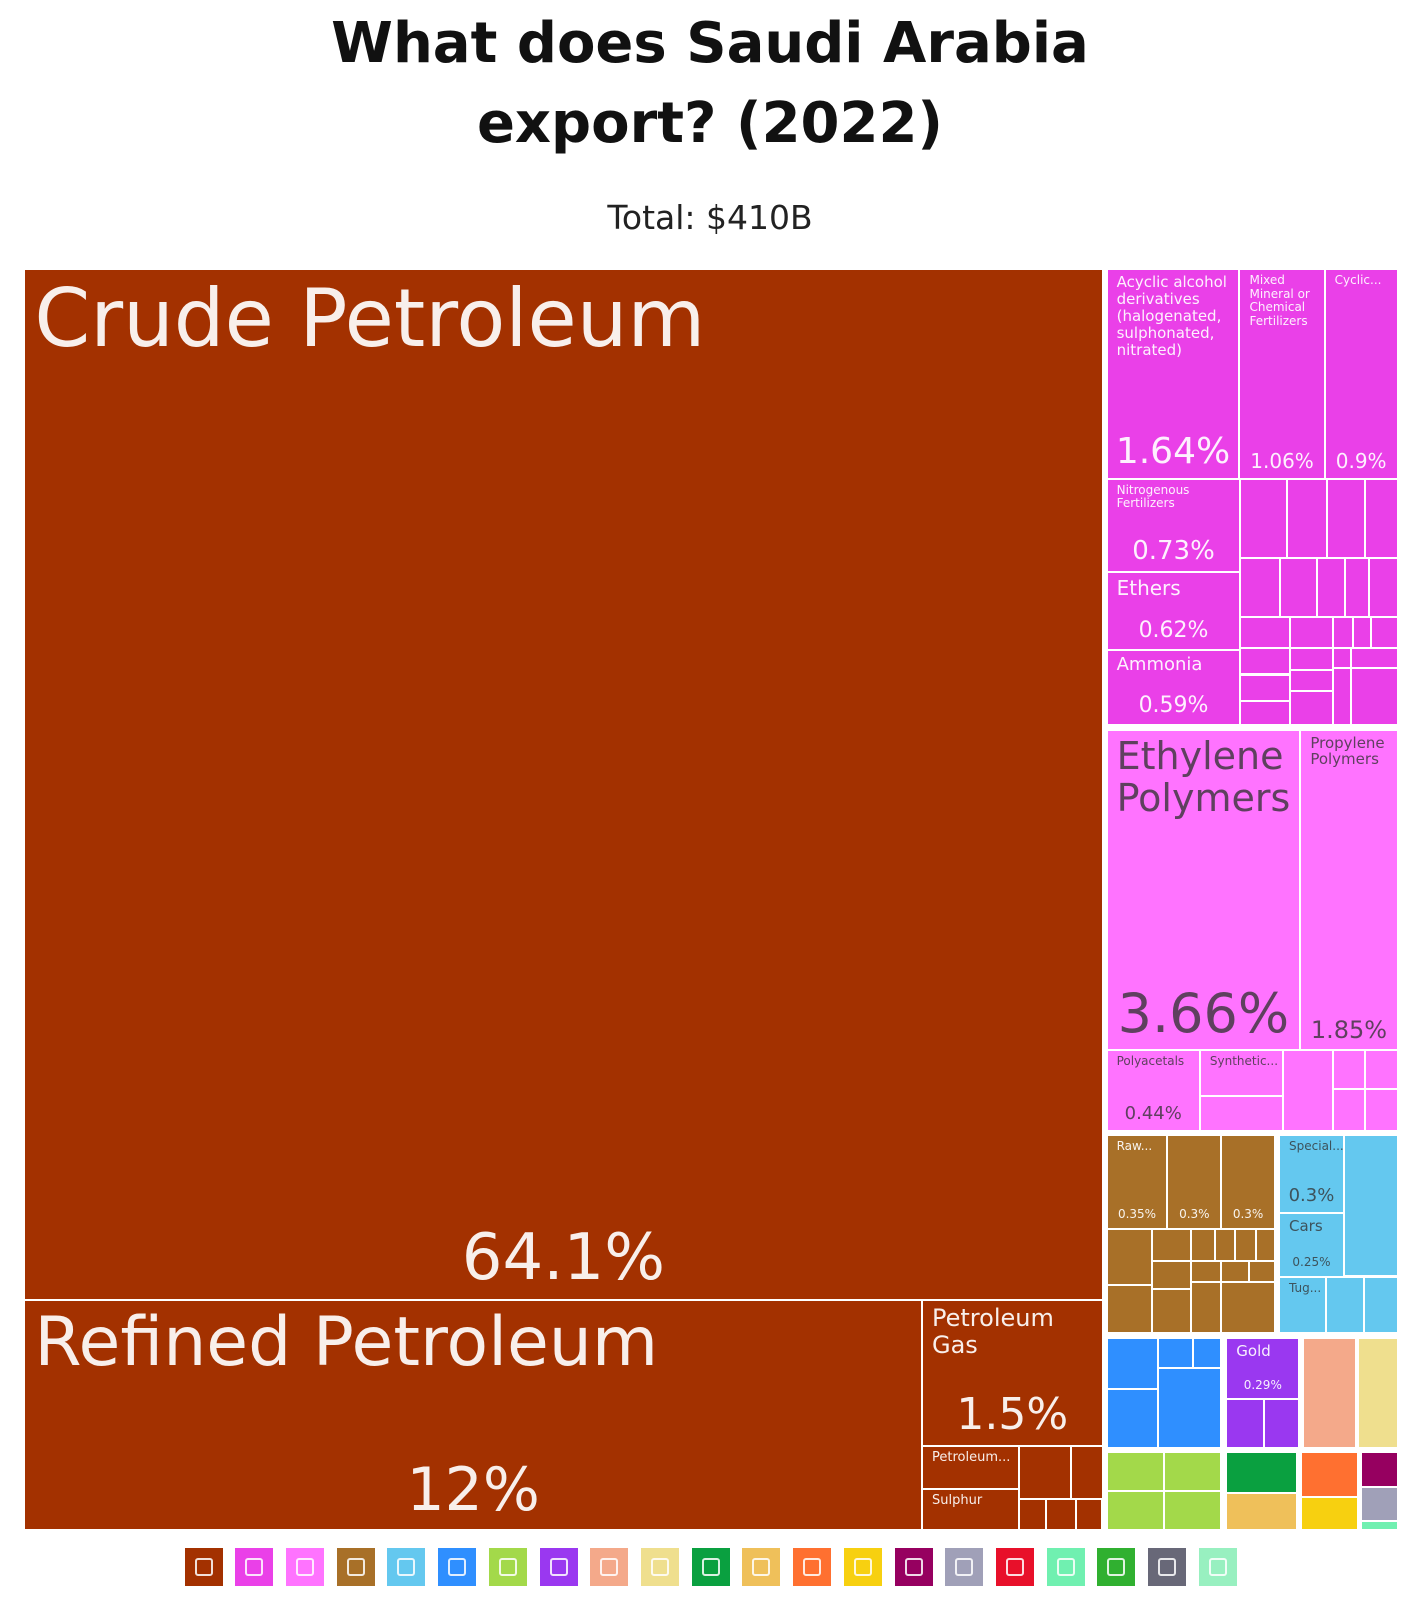 Image resolution: width=1420 pixels, height=1600 pixels. Describe the element at coordinates (346, 1343) in the screenshot. I see `tile-label: Refined Petroleum` at that location.